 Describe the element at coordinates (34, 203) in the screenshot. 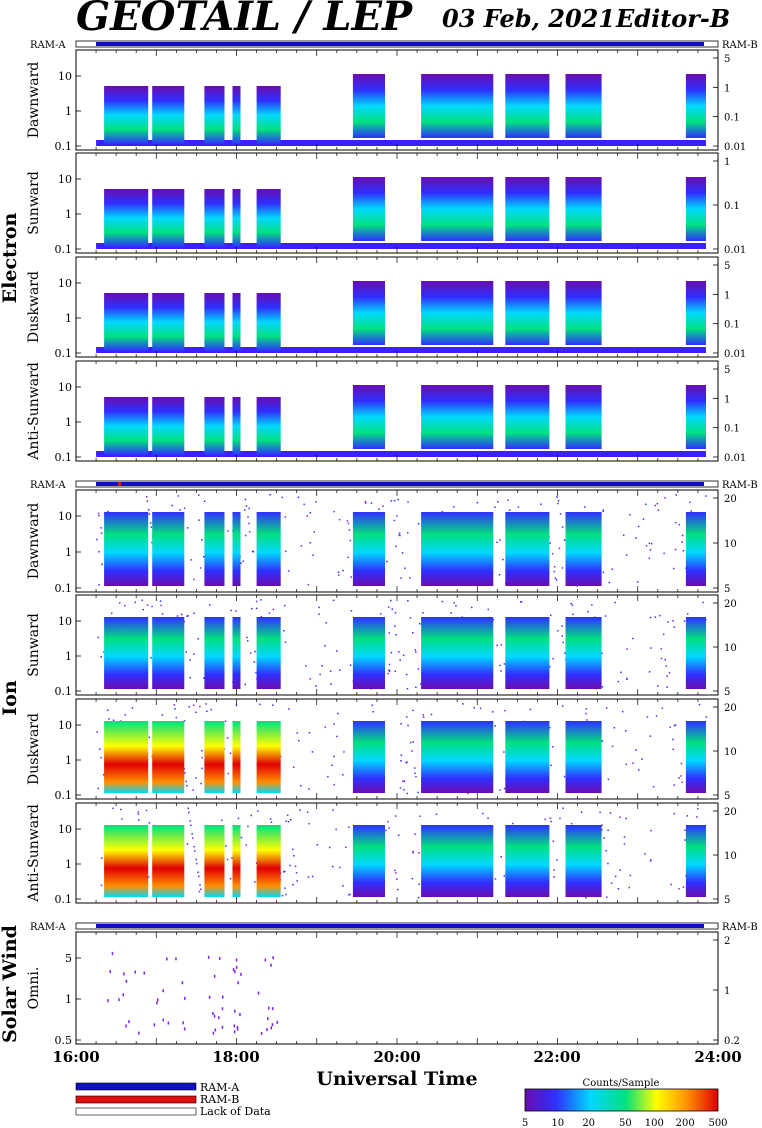

I see `panel-label: Sunward` at that location.